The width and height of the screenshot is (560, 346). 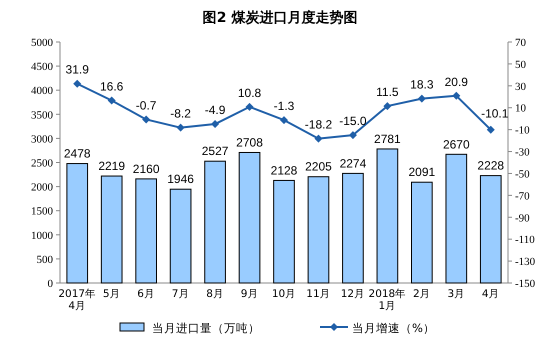 What do you see at coordinates (77, 300) in the screenshot?
I see `x-tick-label: 2017年 4月` at bounding box center [77, 300].